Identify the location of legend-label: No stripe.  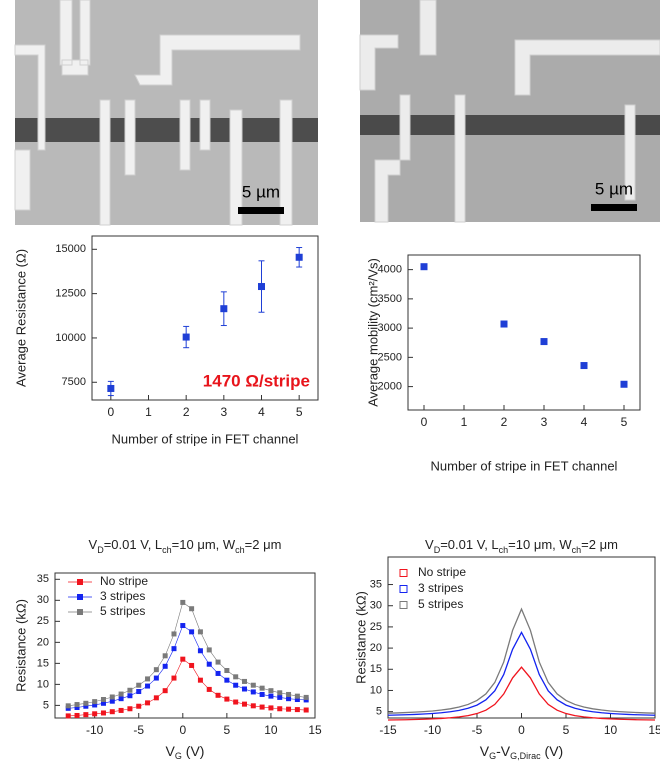
(442, 572).